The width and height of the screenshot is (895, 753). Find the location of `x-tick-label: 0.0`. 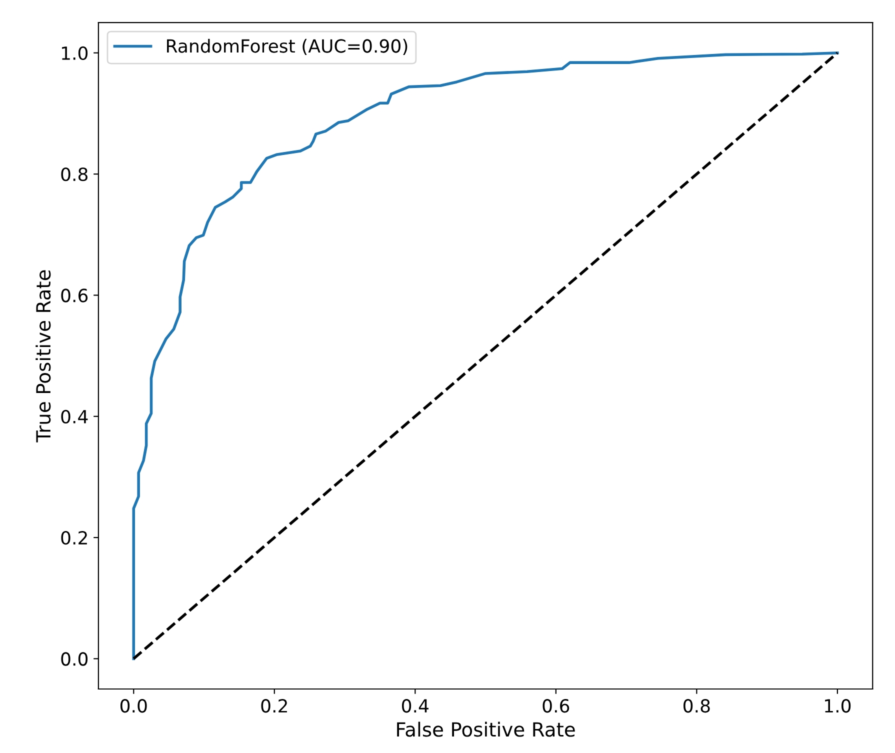

x-tick-label: 0.0 is located at coordinates (133, 706).